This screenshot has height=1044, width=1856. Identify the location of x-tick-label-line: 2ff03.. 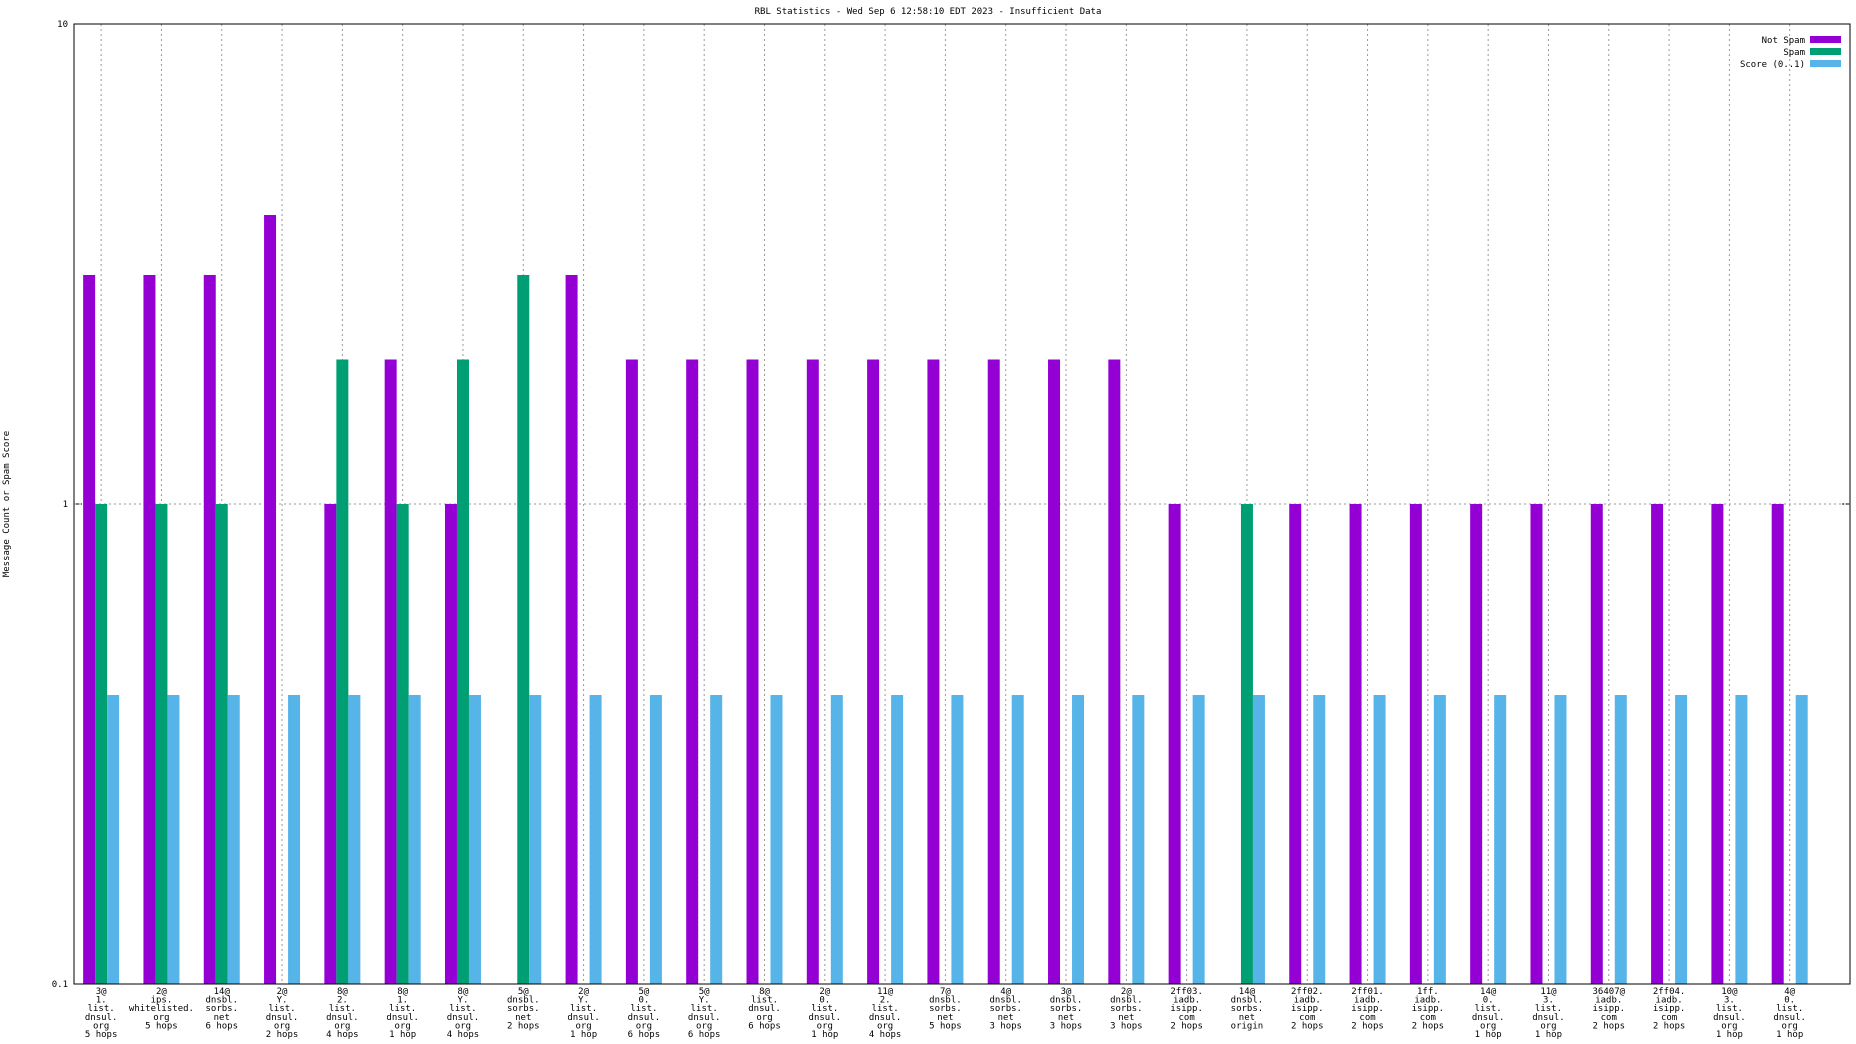
(1186, 992).